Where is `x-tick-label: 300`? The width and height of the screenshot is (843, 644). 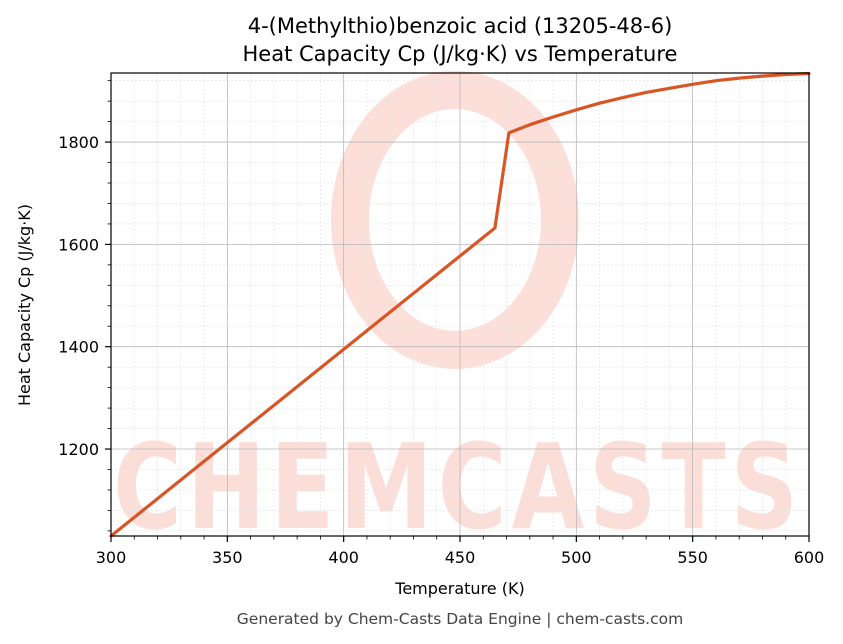
x-tick-label: 300 is located at coordinates (111, 557).